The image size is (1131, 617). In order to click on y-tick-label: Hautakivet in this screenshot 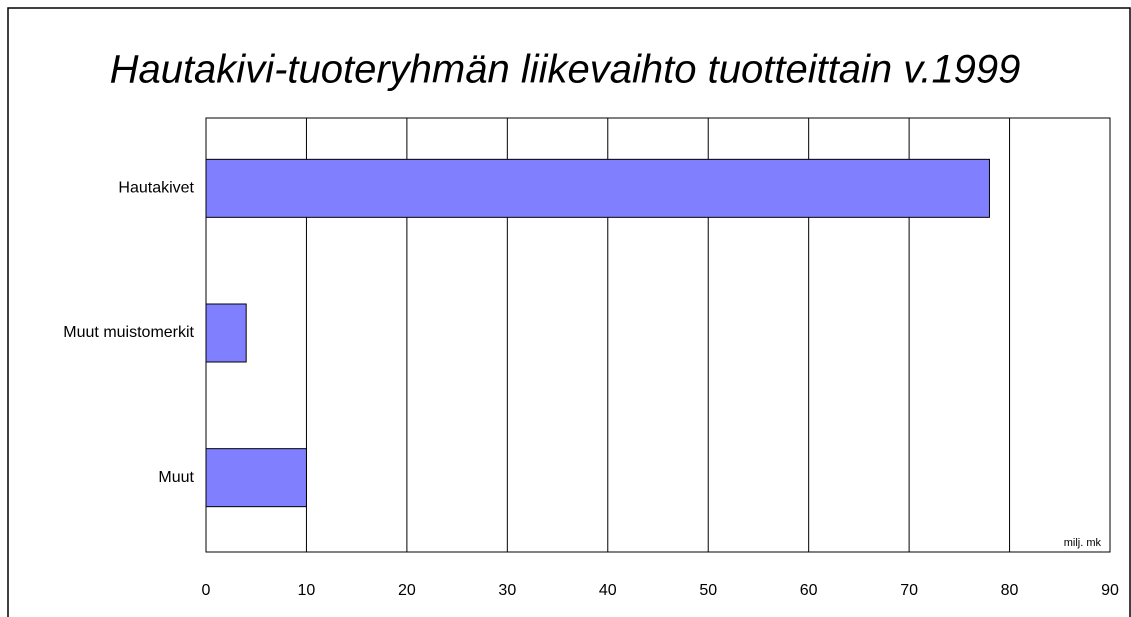, I will do `click(156, 188)`.